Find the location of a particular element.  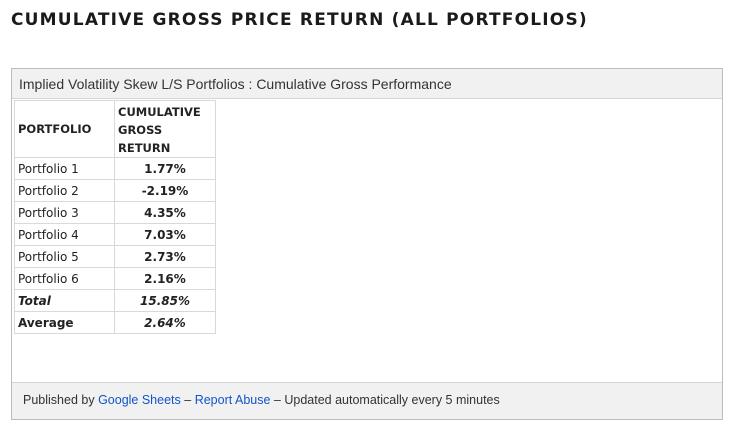

table-header-row: PORTFOLIO CUMULATIVE GROSS RETURN is located at coordinates (115, 129).